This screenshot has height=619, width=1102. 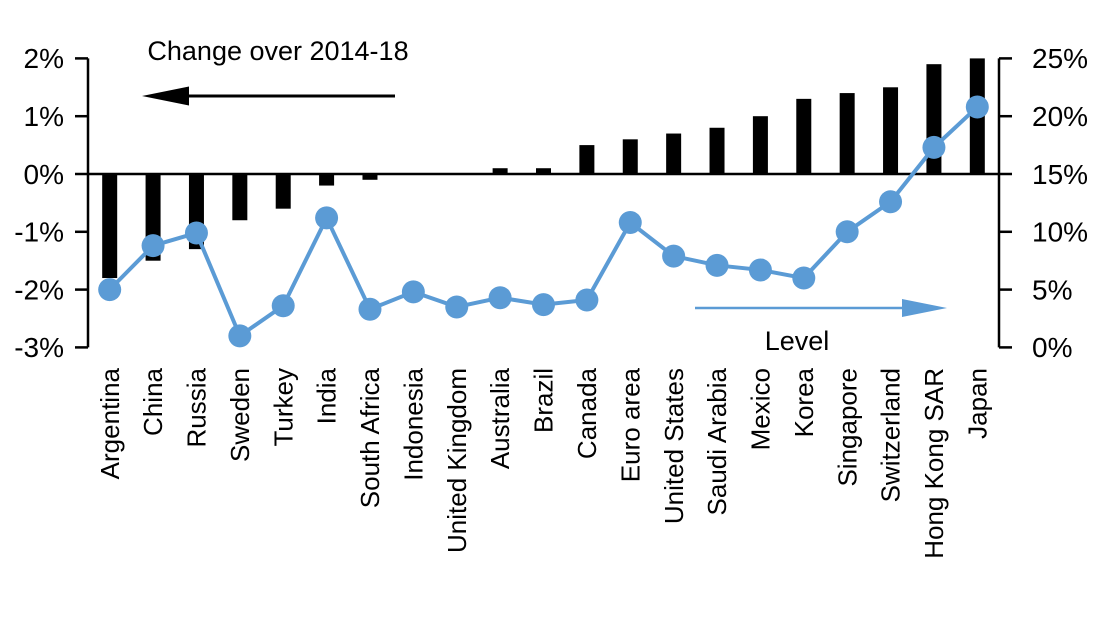 I want to click on line-point-Australia, so click(x=500, y=298).